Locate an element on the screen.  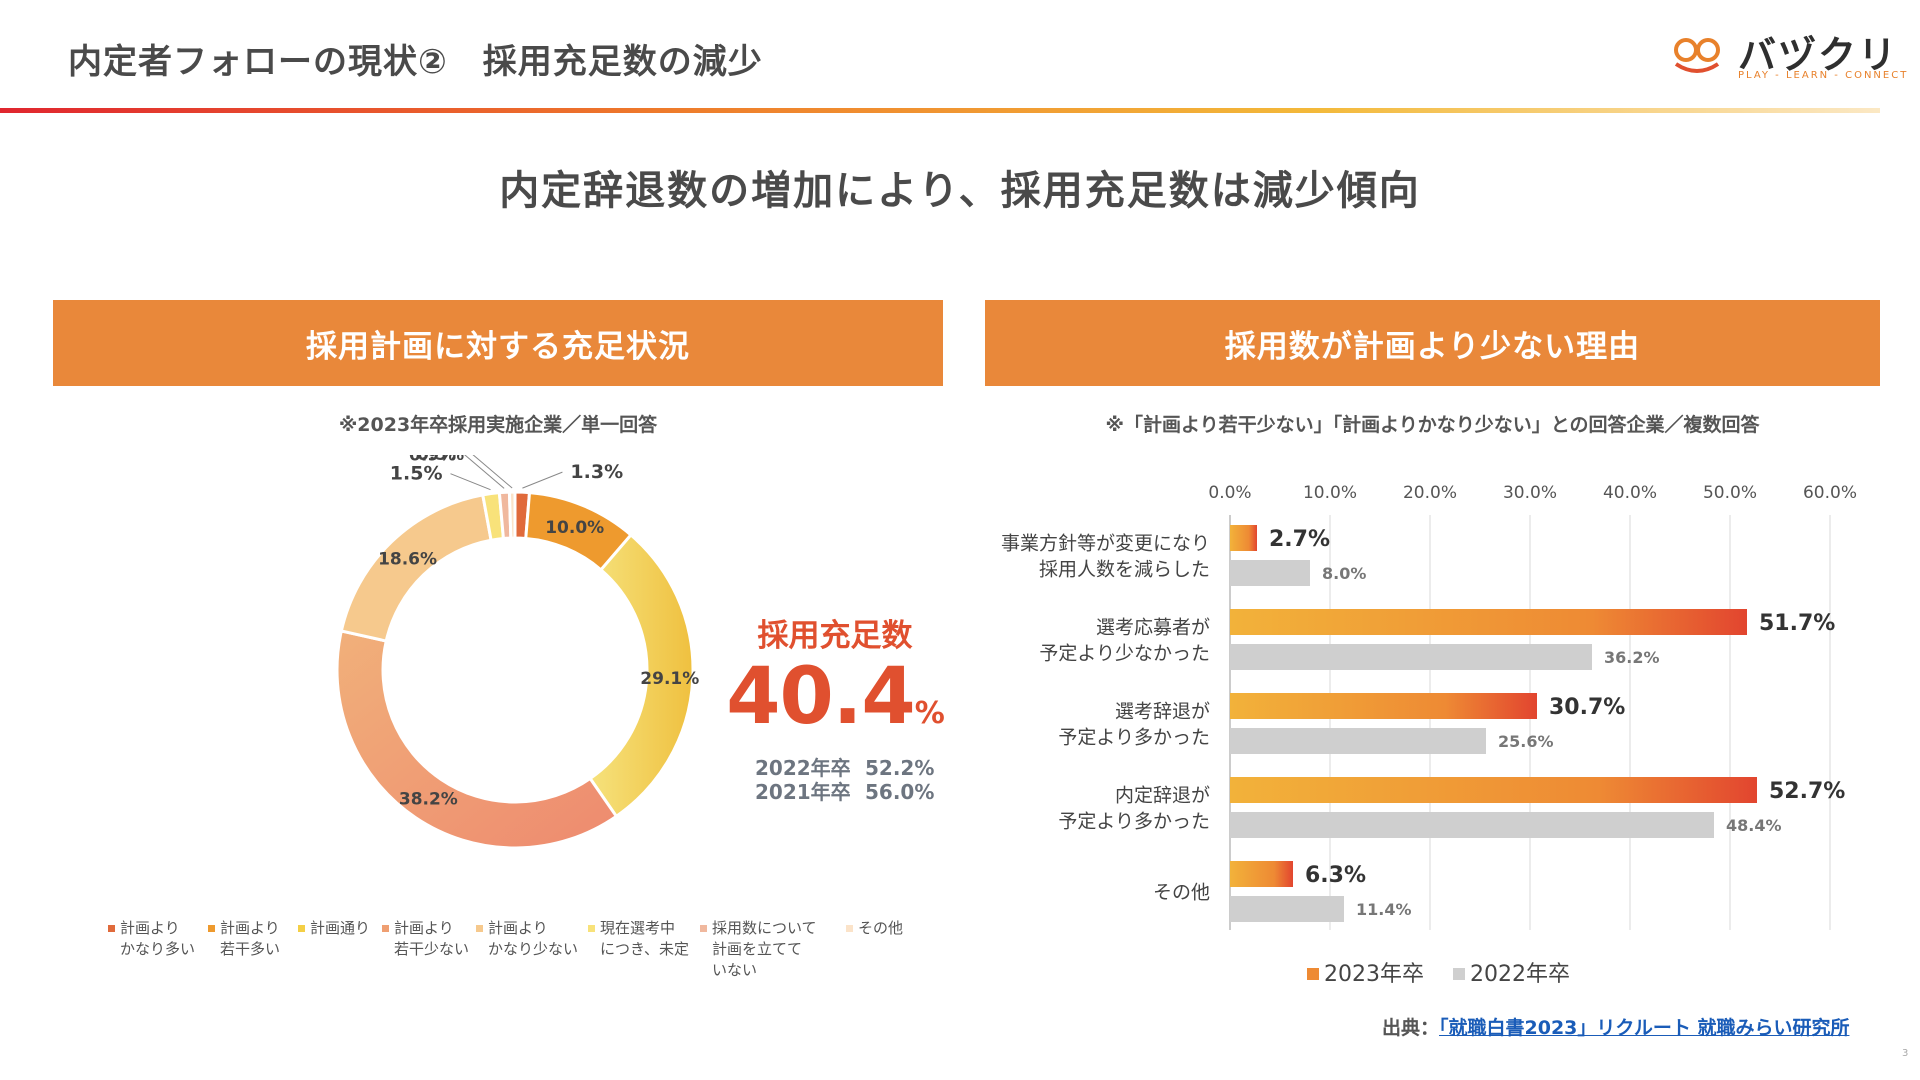
legend-label: 計画より 若干少ない is located at coordinates (432, 938).